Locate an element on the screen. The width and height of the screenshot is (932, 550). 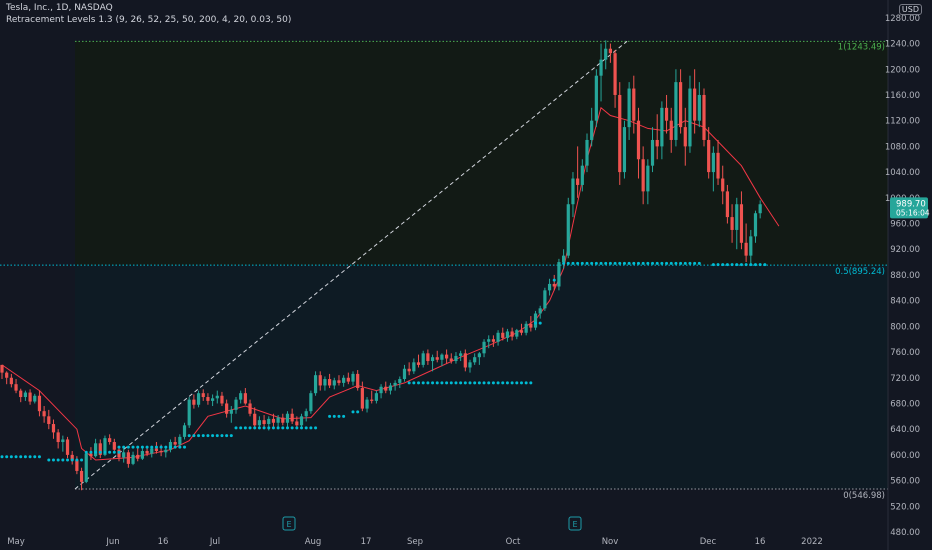
price-tick-label: 560.00 is located at coordinates (905, 482).